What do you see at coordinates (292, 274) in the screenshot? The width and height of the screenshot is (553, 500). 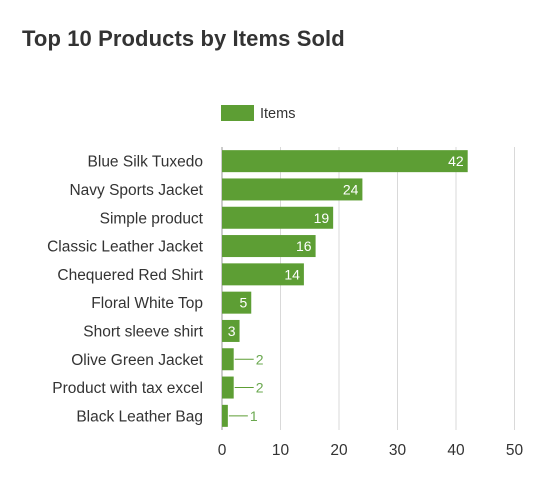 I see `data-label: 14` at bounding box center [292, 274].